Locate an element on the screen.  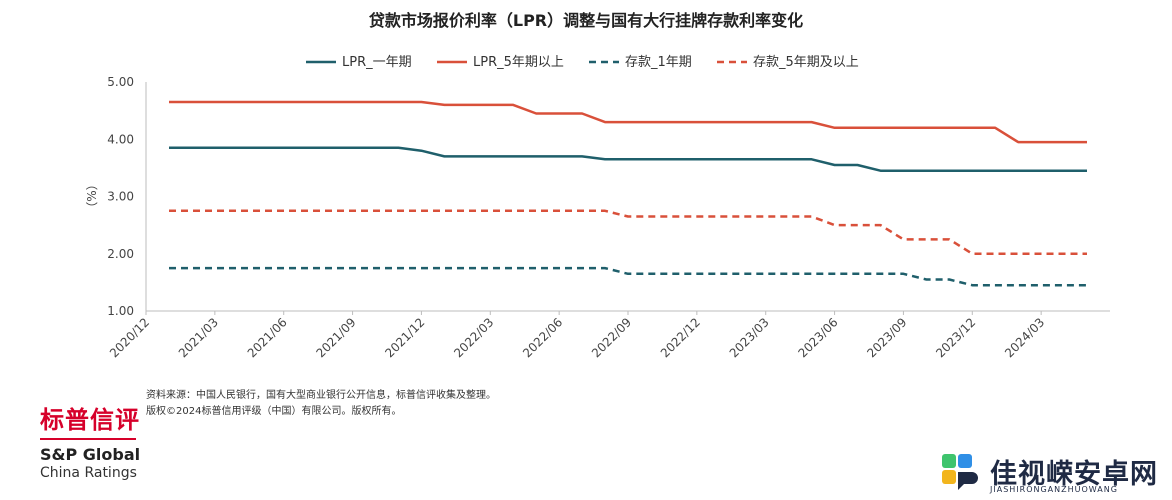
brand-name-cn: 标普信评 is located at coordinates (90, 420).